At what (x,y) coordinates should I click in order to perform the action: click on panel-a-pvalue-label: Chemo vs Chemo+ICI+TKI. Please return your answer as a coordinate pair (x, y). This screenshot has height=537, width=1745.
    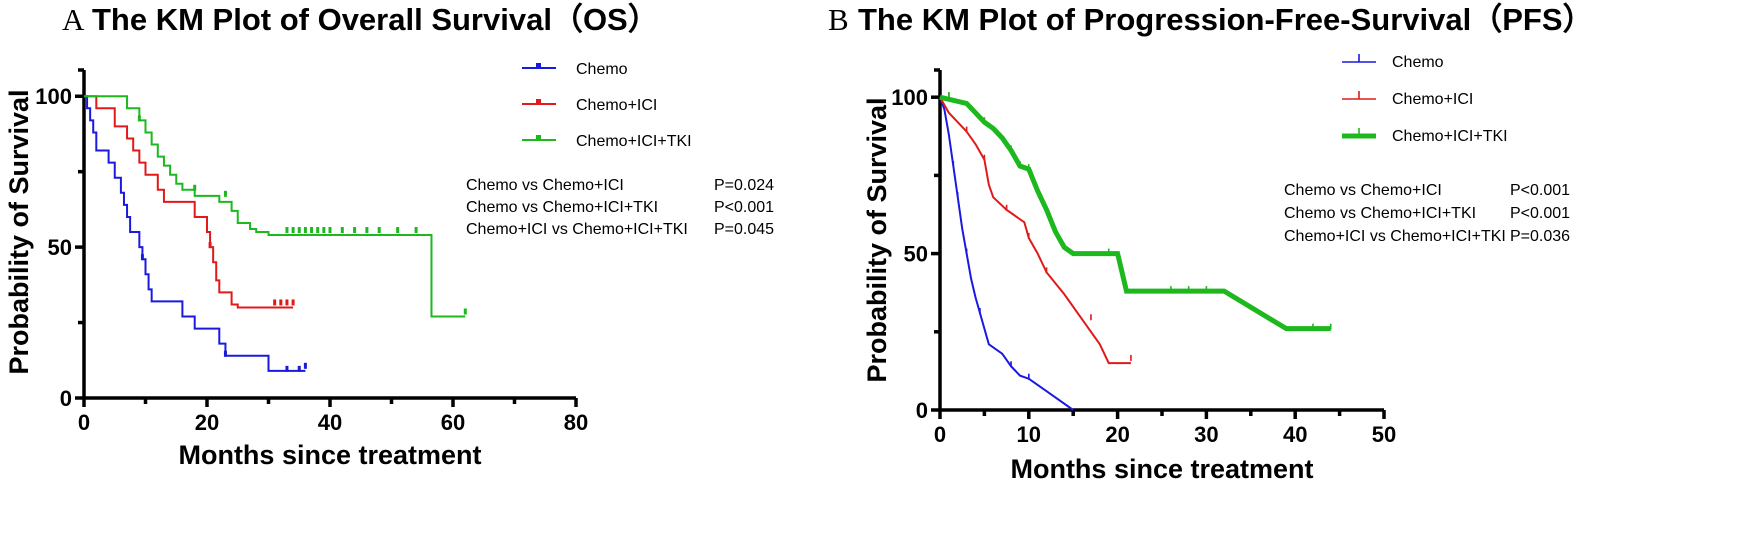
    Looking at the image, I should click on (562, 207).